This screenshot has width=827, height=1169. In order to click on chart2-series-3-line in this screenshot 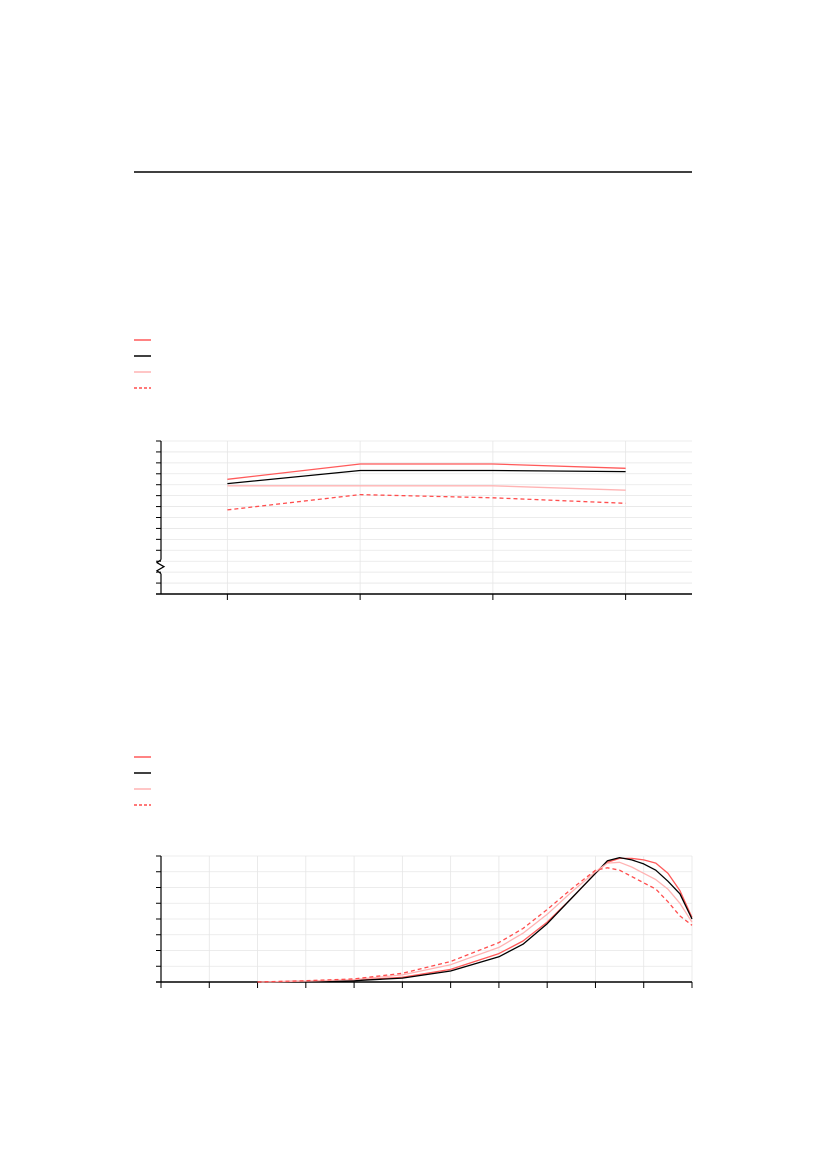, I will do `click(475, 922)`.